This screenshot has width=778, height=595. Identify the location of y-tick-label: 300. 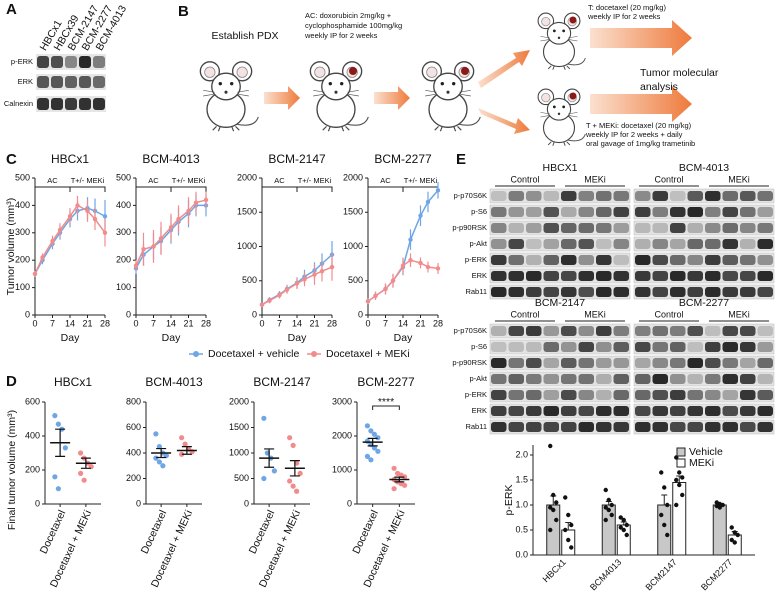
(123, 232).